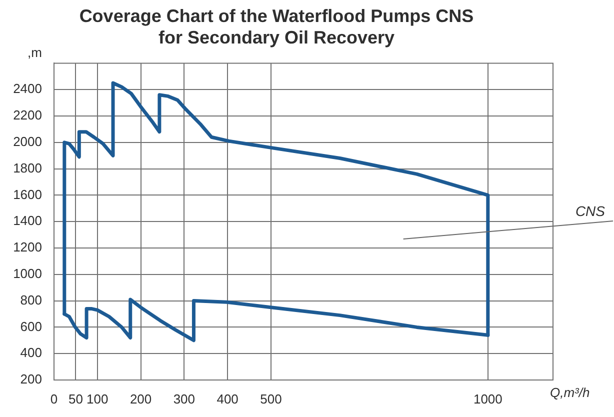 The height and width of the screenshot is (417, 614). I want to click on x-tick-label: 50, so click(75, 398).